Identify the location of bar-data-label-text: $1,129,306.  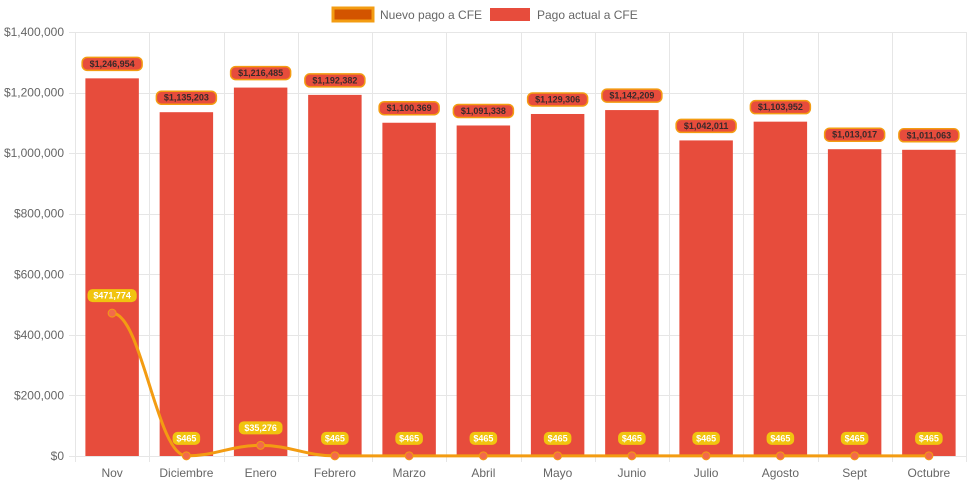
(557, 99).